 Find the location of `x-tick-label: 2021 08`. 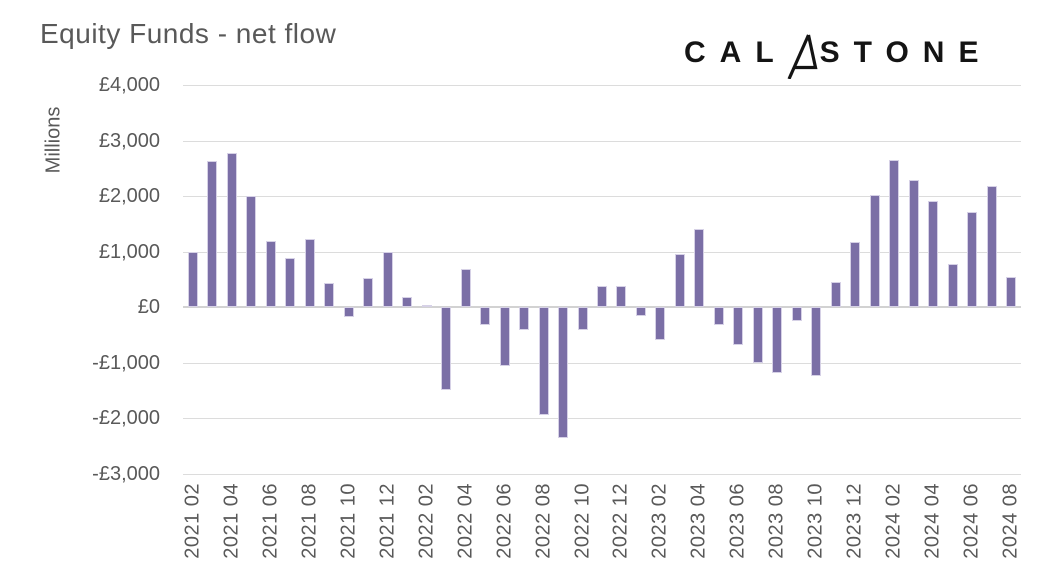

x-tick-label: 2021 08 is located at coordinates (309, 521).